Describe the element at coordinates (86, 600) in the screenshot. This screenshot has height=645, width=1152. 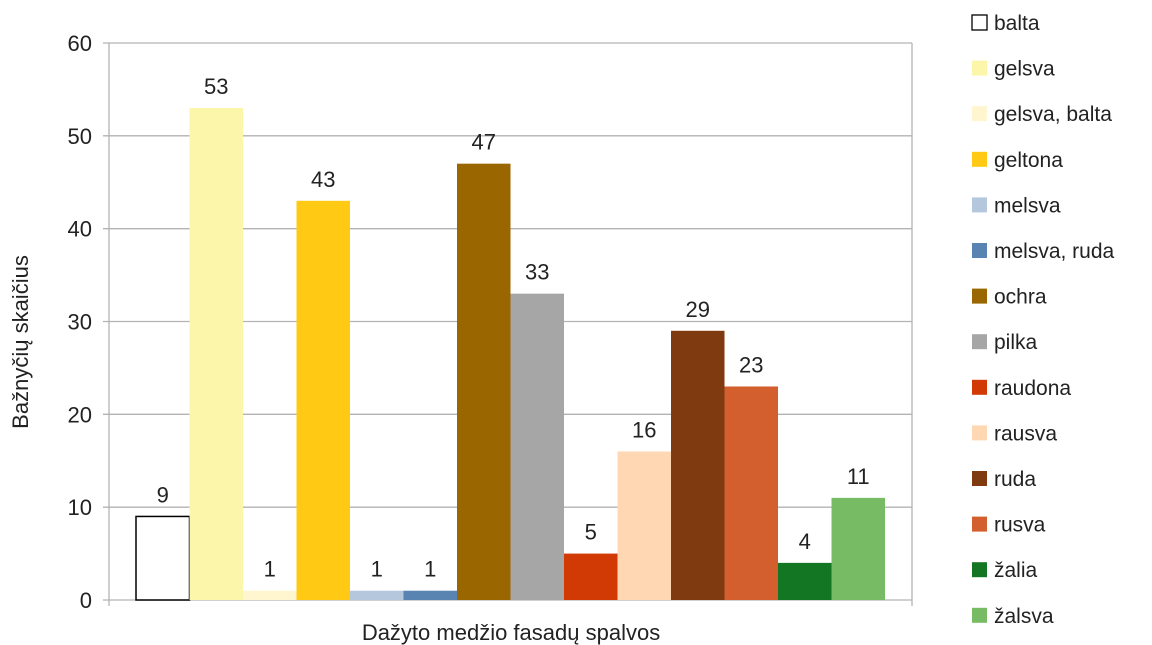
I see `y-tick-label: 0` at that location.